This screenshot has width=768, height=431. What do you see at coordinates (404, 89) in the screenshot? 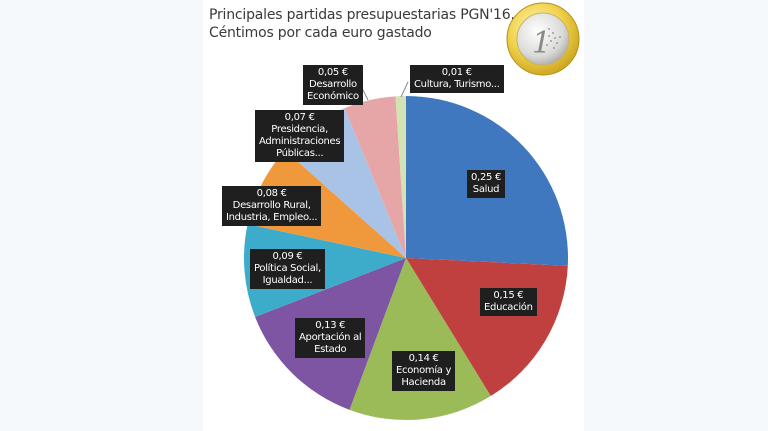
I see `leader-line` at bounding box center [404, 89].